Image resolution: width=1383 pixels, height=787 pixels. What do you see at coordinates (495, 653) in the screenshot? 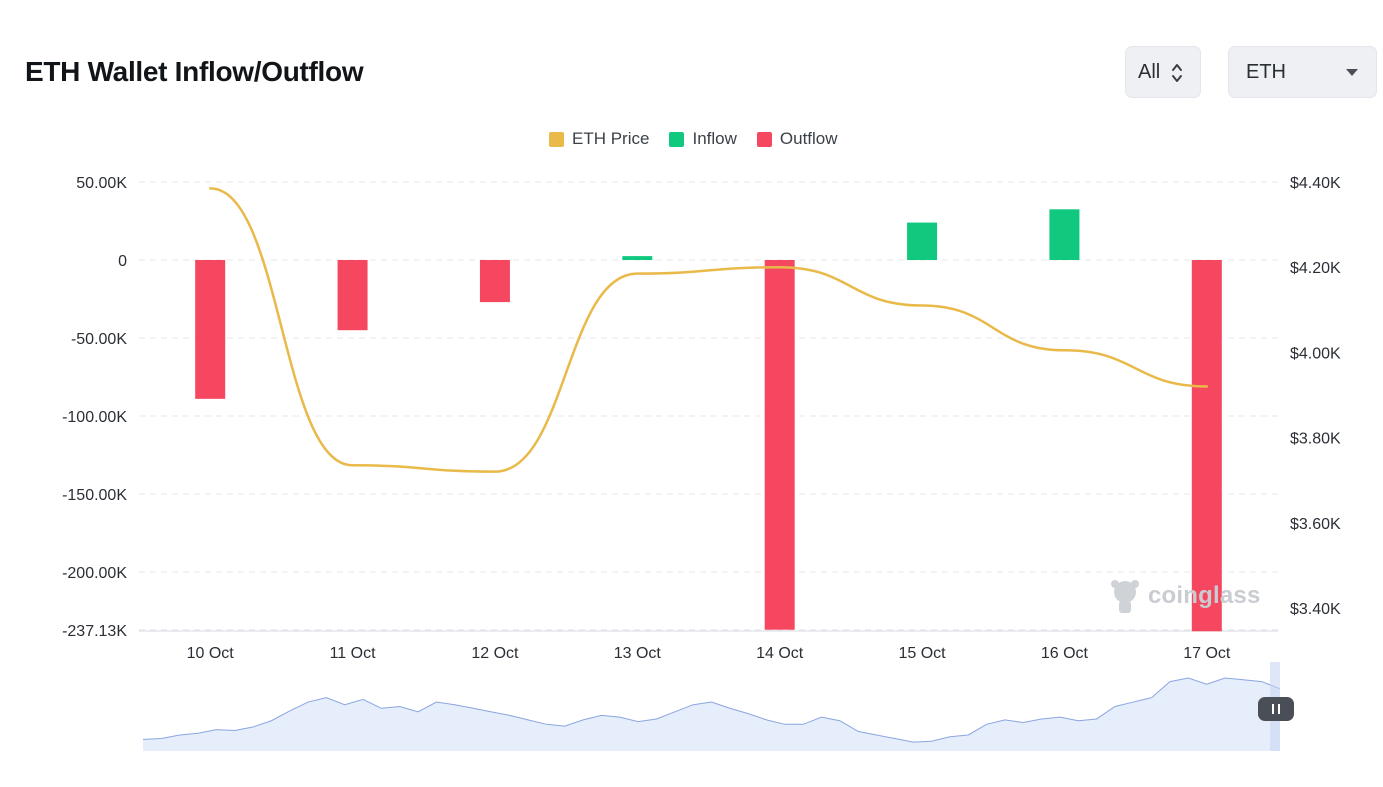
I see `x-tick-label: 12 Oct` at bounding box center [495, 653].